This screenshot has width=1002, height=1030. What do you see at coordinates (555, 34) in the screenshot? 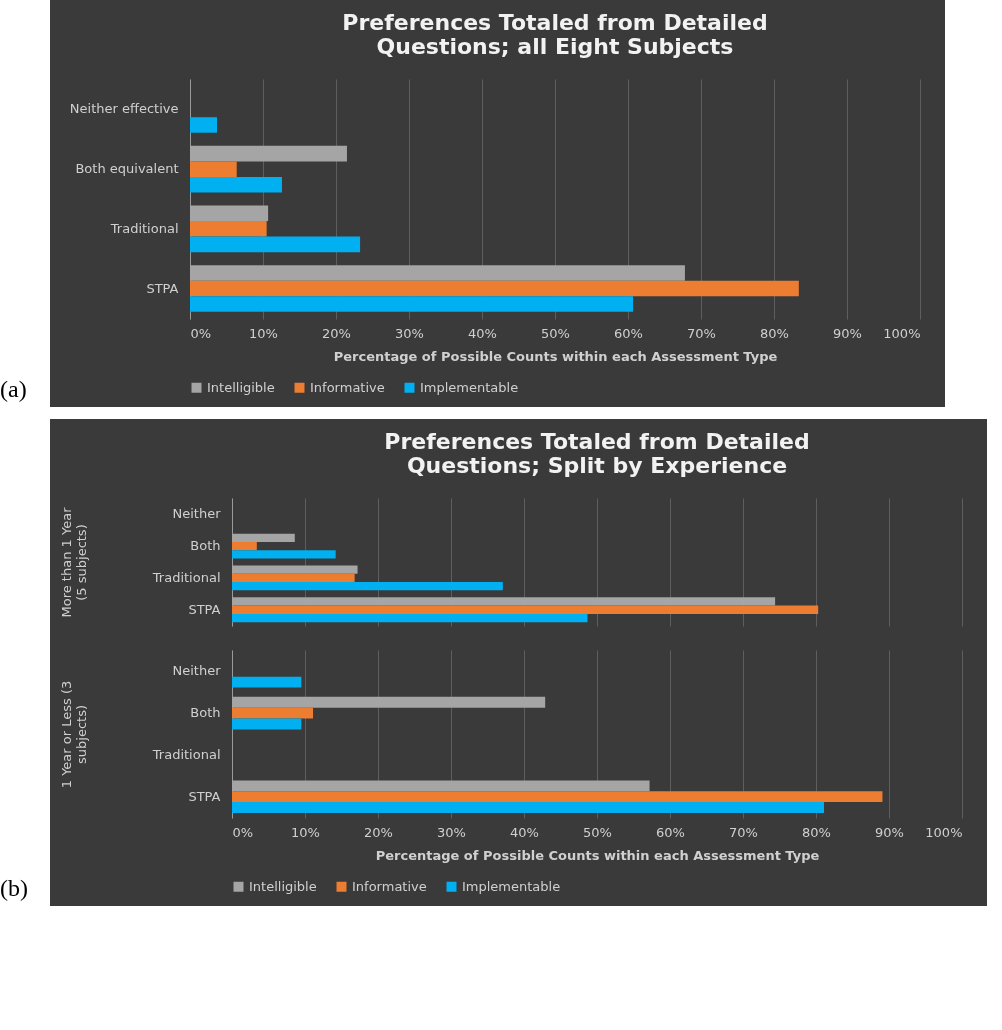
I see `chart-title: Preferences Totaled from Detailed Questions; all Eight Subjects` at bounding box center [555, 34].